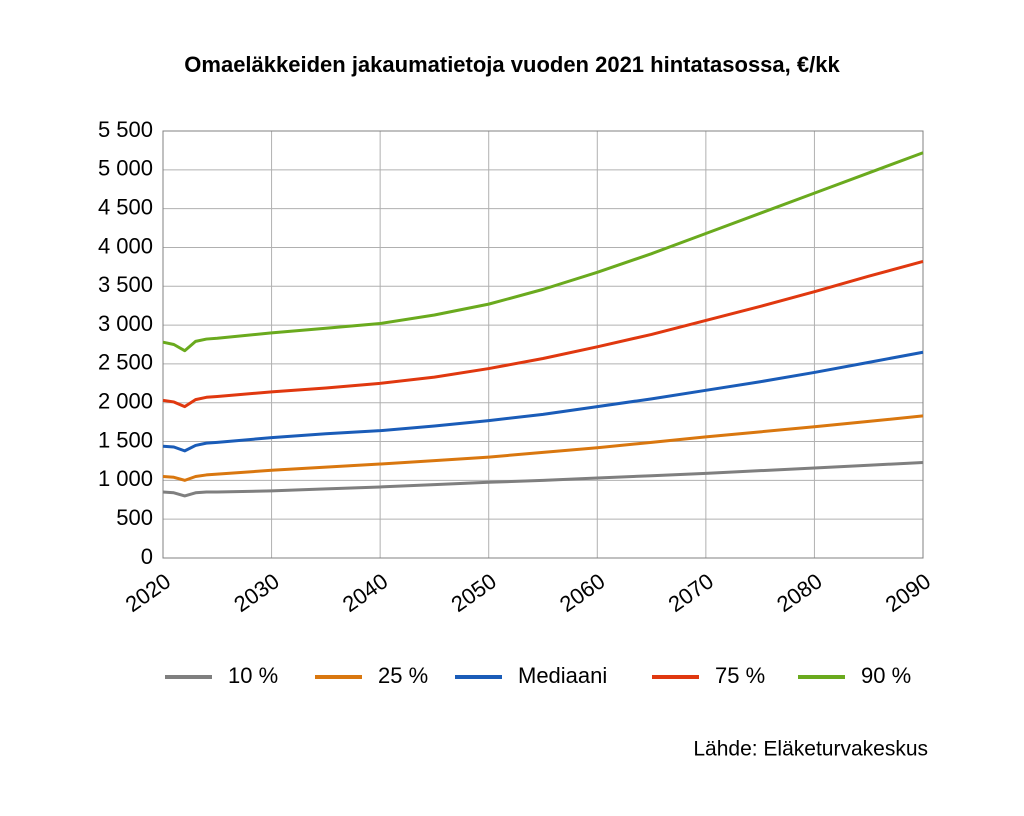 The image size is (1024, 816). I want to click on legend-label: 25 %, so click(403, 675).